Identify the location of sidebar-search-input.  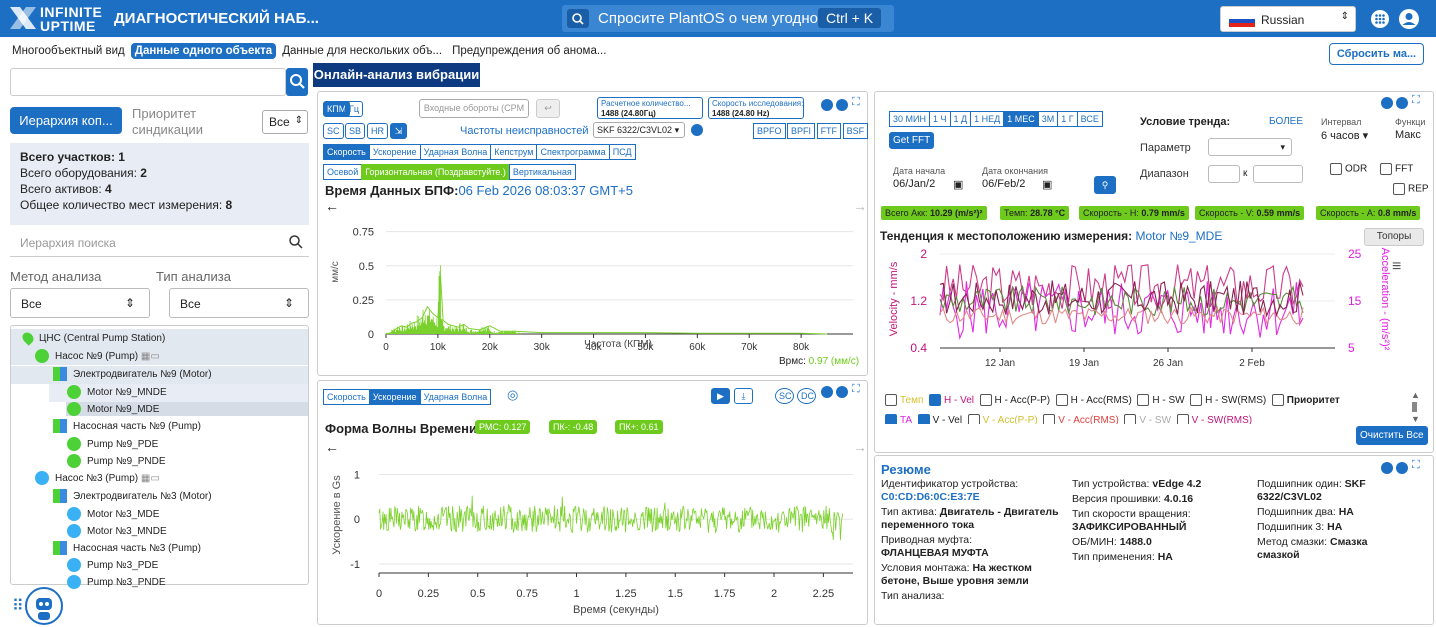
(148, 82).